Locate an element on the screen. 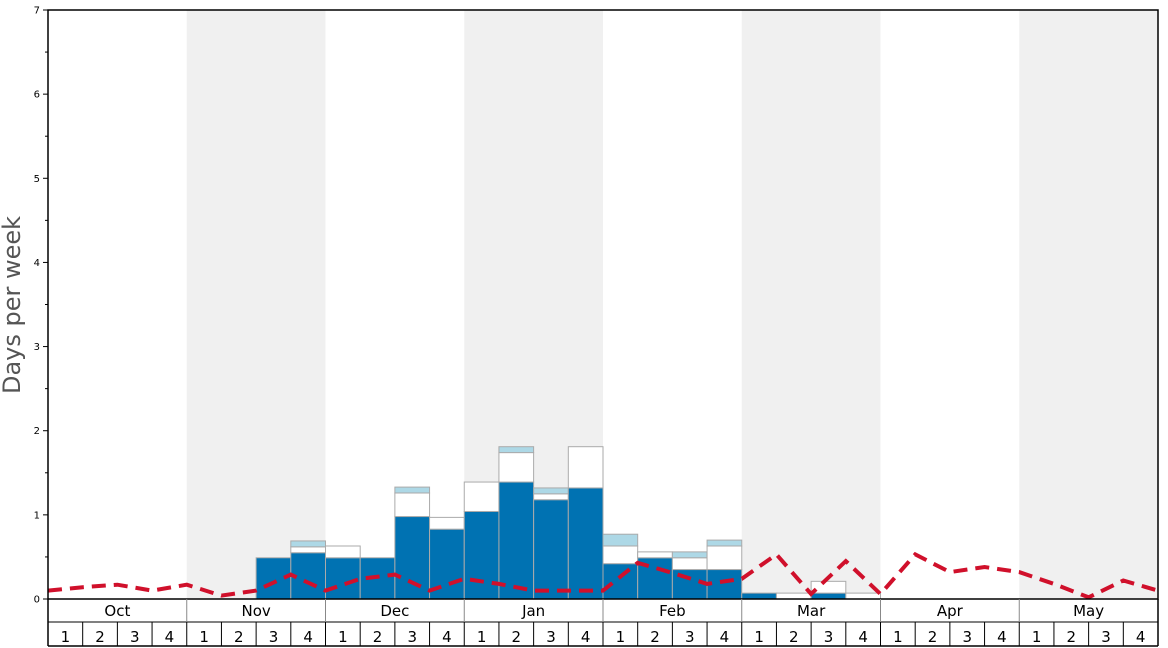 The width and height of the screenshot is (1168, 648). line-series is located at coordinates (603, 575).